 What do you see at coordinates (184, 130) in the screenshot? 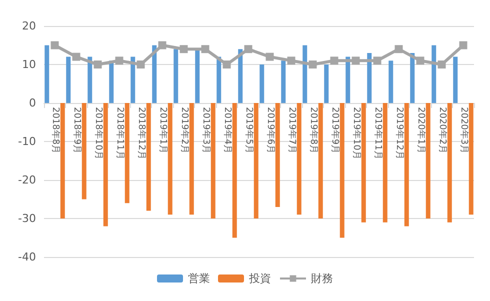
I see `x-tick-label: 2019年2月` at bounding box center [184, 130].